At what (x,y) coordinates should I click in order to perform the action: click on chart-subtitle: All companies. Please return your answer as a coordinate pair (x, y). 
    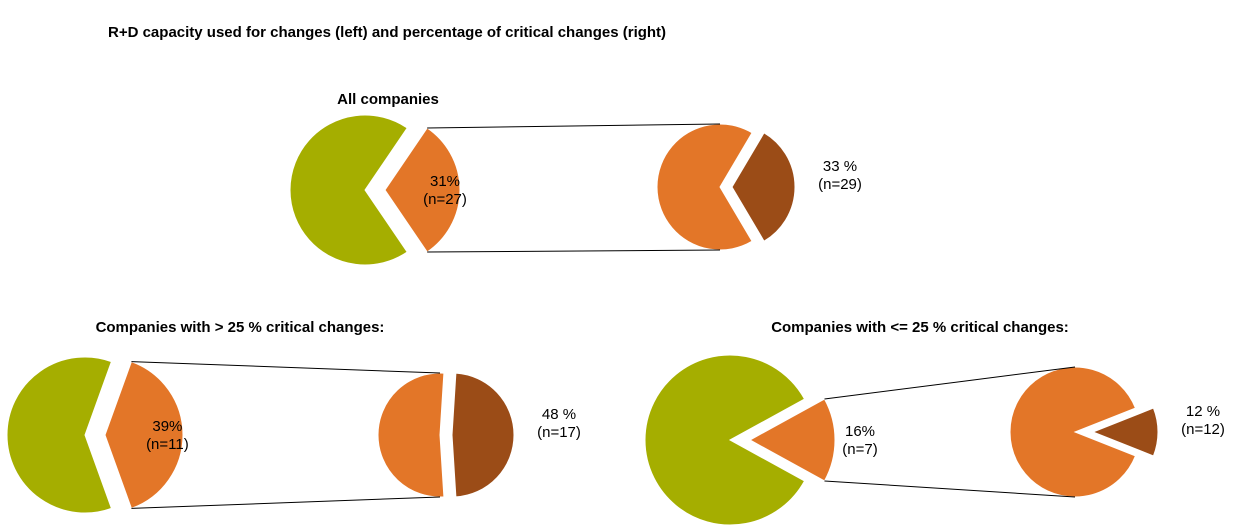
    Looking at the image, I should click on (388, 99).